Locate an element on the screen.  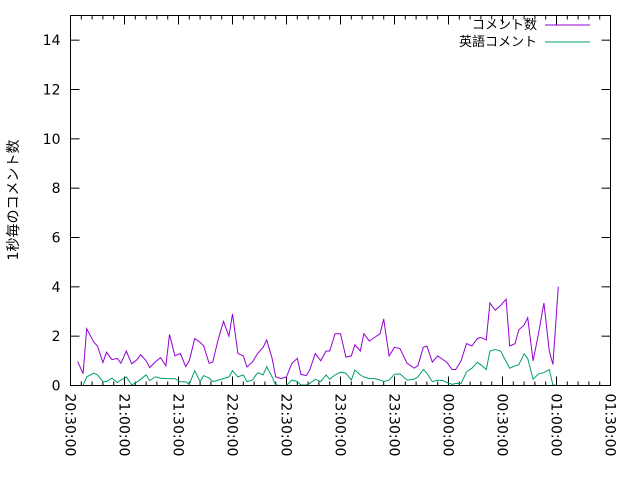
legend: コメント数 英語コメント is located at coordinates (524, 34).